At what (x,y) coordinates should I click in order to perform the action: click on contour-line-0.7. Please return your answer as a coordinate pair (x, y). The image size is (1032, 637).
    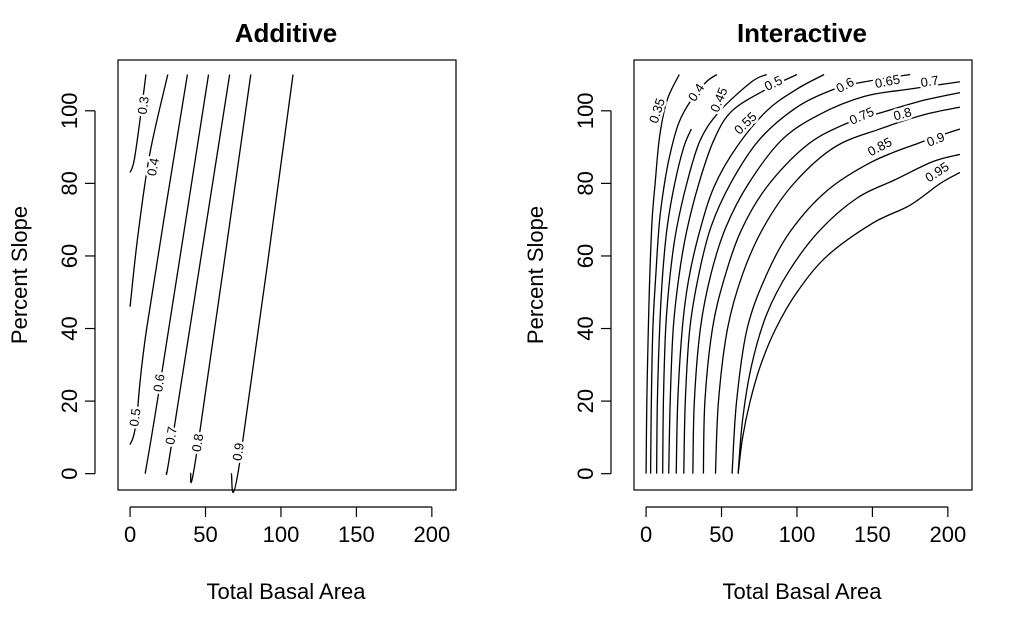
    Looking at the image, I should click on (198, 275).